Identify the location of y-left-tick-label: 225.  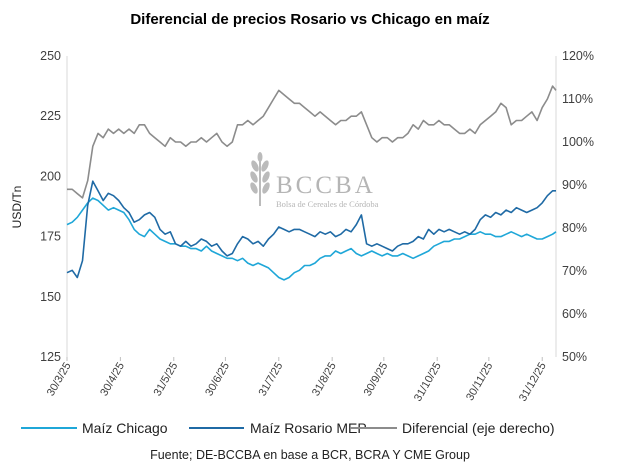
(50, 116).